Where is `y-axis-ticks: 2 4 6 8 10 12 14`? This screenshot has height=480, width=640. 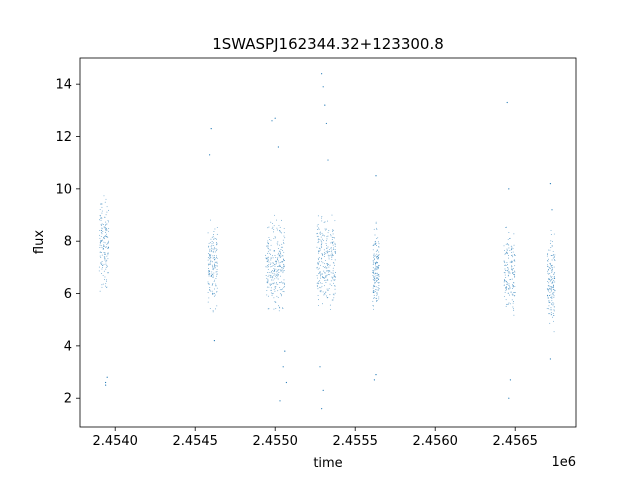
y-axis-ticks: 2 4 6 8 10 12 14 is located at coordinates (67, 242).